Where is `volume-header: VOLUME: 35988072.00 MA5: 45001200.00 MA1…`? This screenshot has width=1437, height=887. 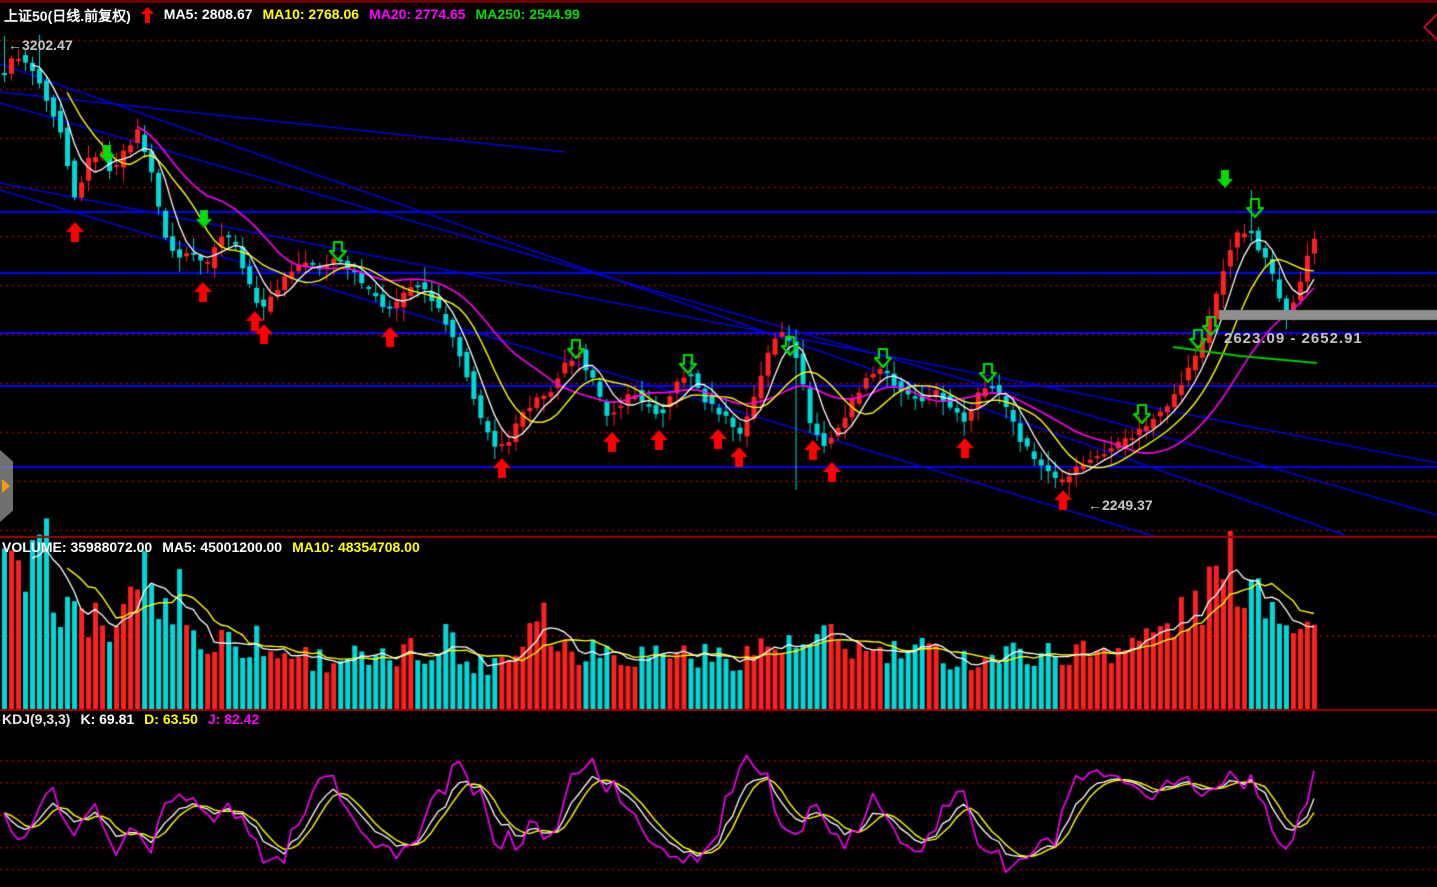
volume-header: VOLUME: 35988072.00 MA5: 45001200.00 MA1… is located at coordinates (211, 547).